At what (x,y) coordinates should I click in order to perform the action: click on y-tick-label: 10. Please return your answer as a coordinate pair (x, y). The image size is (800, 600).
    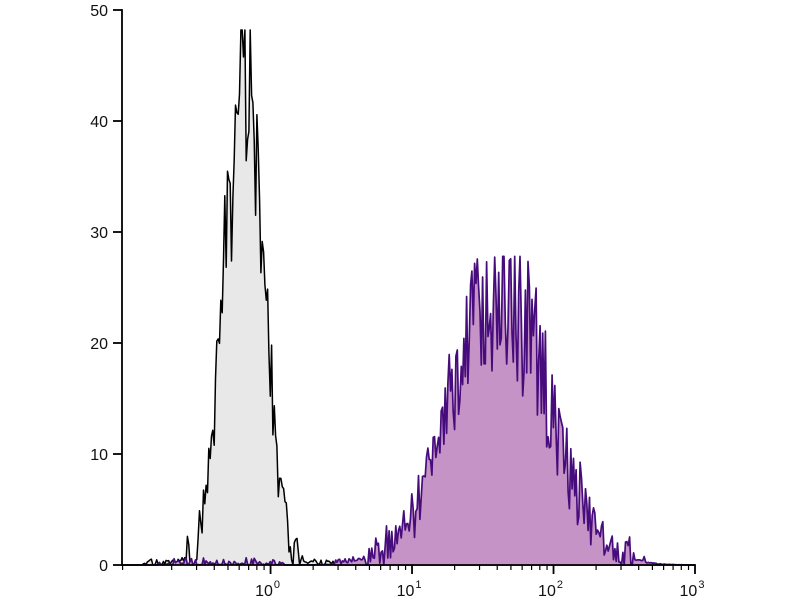
    Looking at the image, I should click on (99, 455).